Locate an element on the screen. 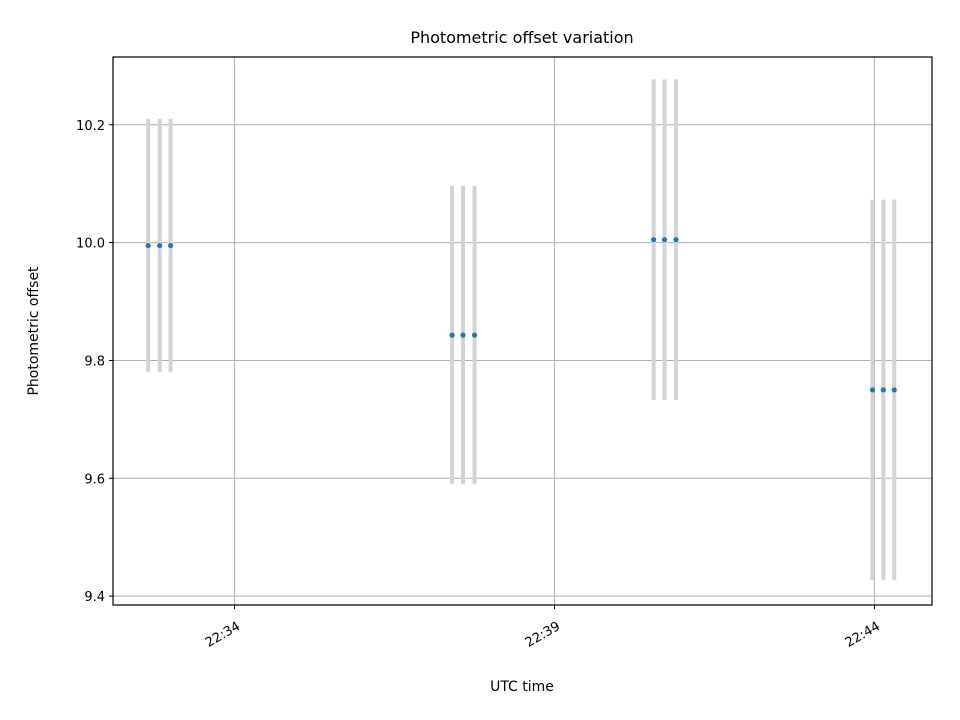 The image size is (960, 720). y-tick-label: 9.8 is located at coordinates (94, 361).